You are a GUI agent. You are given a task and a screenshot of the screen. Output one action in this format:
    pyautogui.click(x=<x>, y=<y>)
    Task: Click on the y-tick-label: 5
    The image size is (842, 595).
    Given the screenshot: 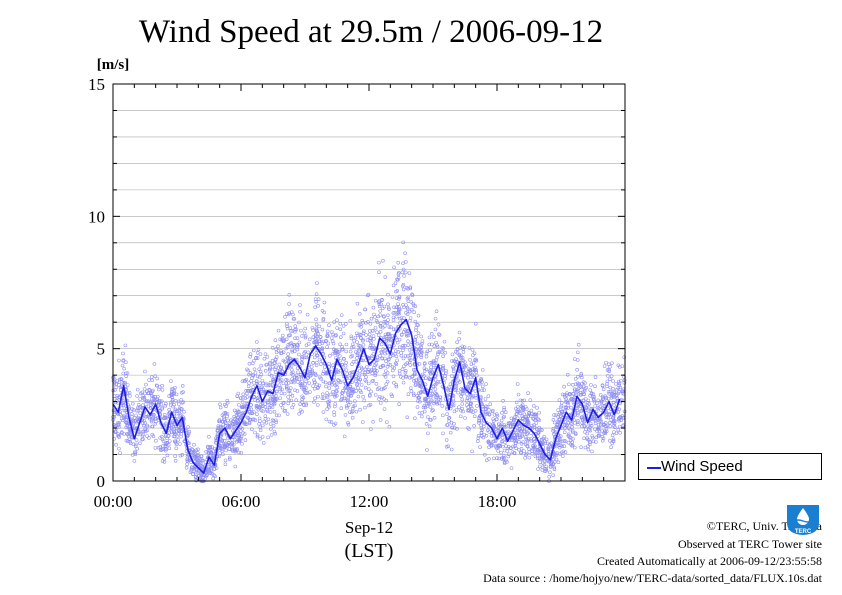 What is the action you would take?
    pyautogui.click(x=101, y=349)
    